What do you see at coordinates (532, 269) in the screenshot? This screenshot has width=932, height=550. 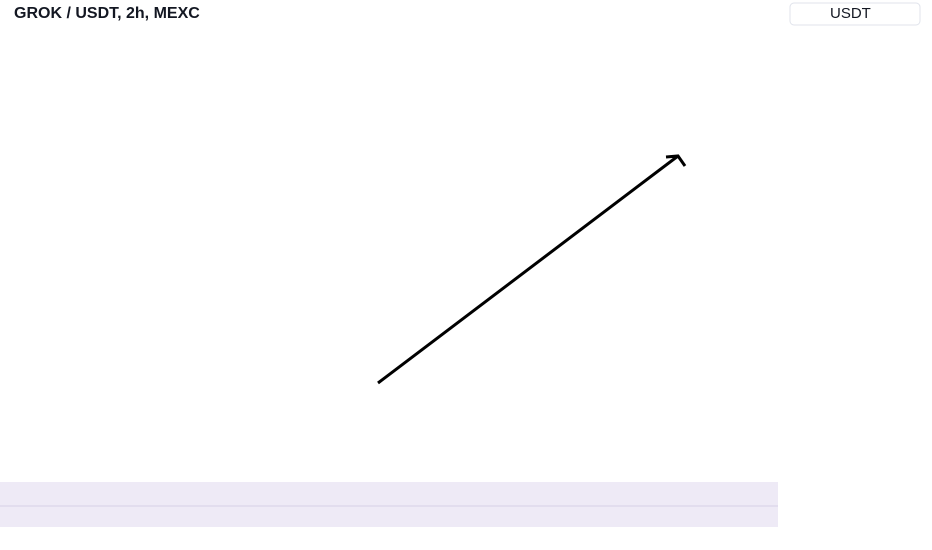 I see `drawn-arrow` at bounding box center [532, 269].